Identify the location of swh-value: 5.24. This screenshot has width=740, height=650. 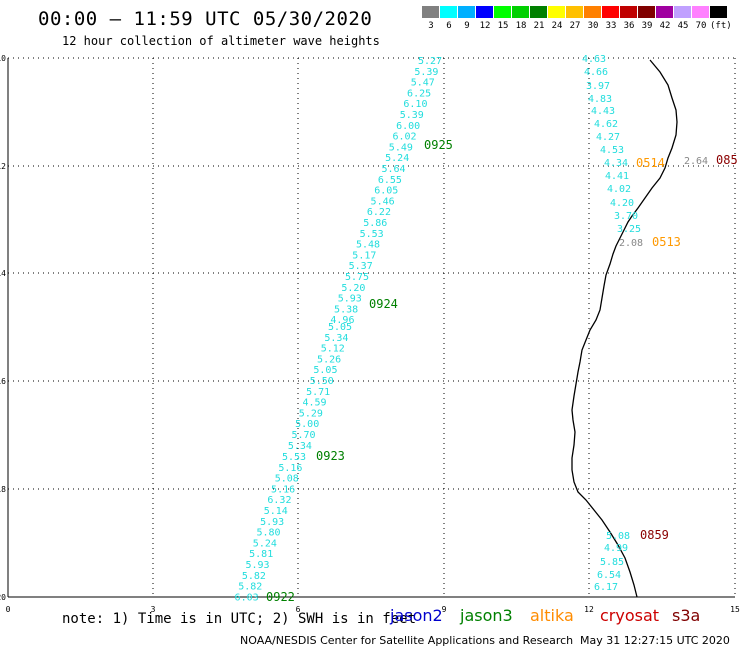
(265, 543).